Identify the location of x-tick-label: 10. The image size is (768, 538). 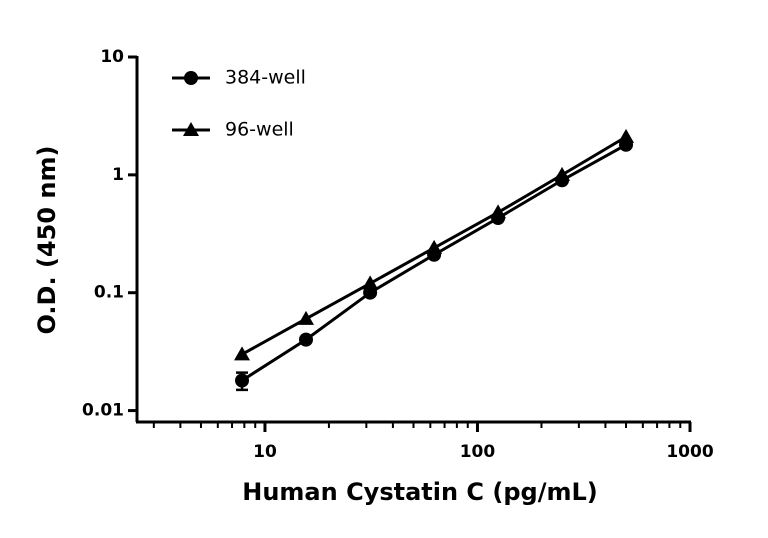
(265, 452).